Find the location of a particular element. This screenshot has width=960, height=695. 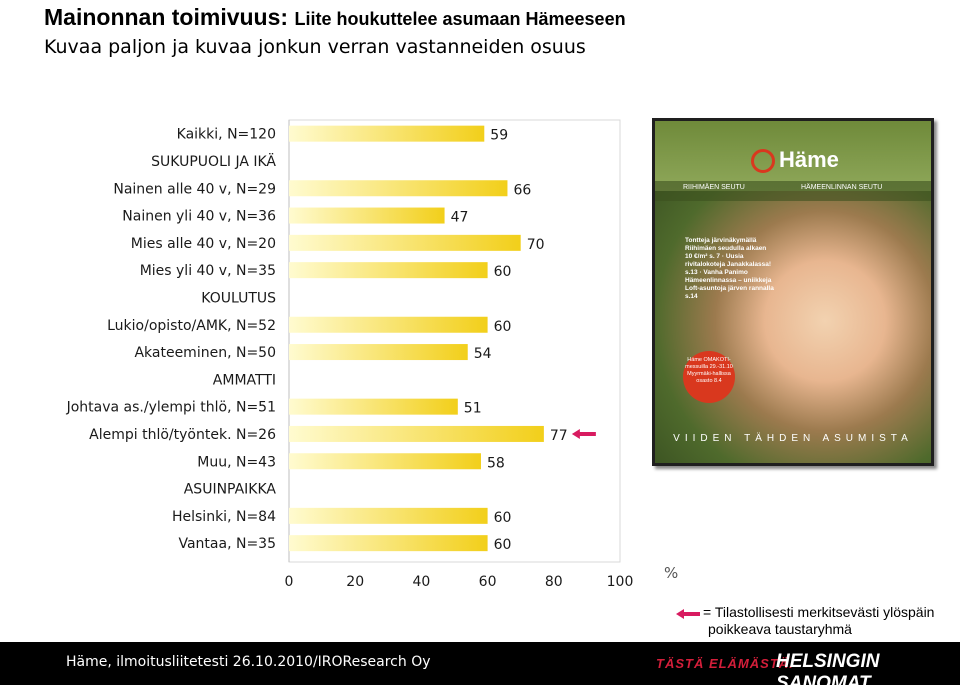

category-label: Mies alle 40 v, N=20 is located at coordinates (203, 244).